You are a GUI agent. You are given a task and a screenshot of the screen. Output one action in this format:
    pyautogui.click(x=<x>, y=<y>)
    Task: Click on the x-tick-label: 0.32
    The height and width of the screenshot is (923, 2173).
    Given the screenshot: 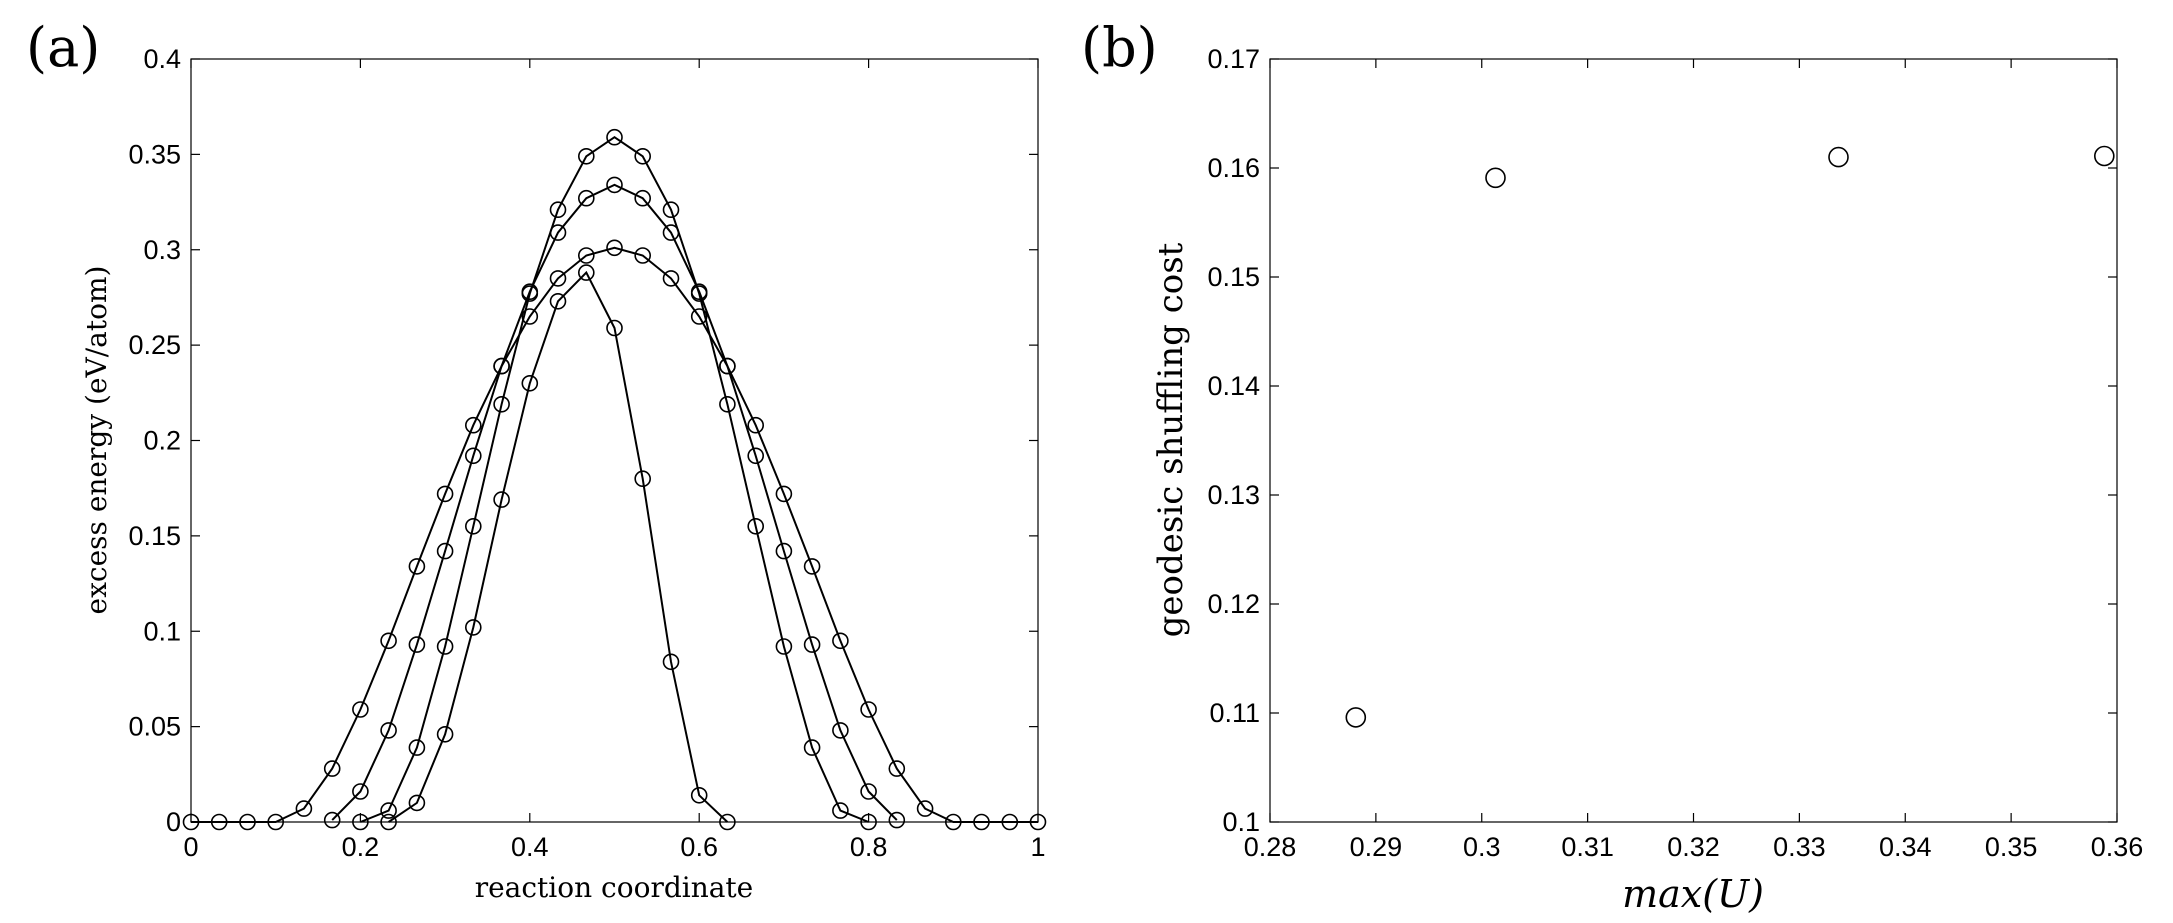 What is the action you would take?
    pyautogui.click(x=1693, y=847)
    